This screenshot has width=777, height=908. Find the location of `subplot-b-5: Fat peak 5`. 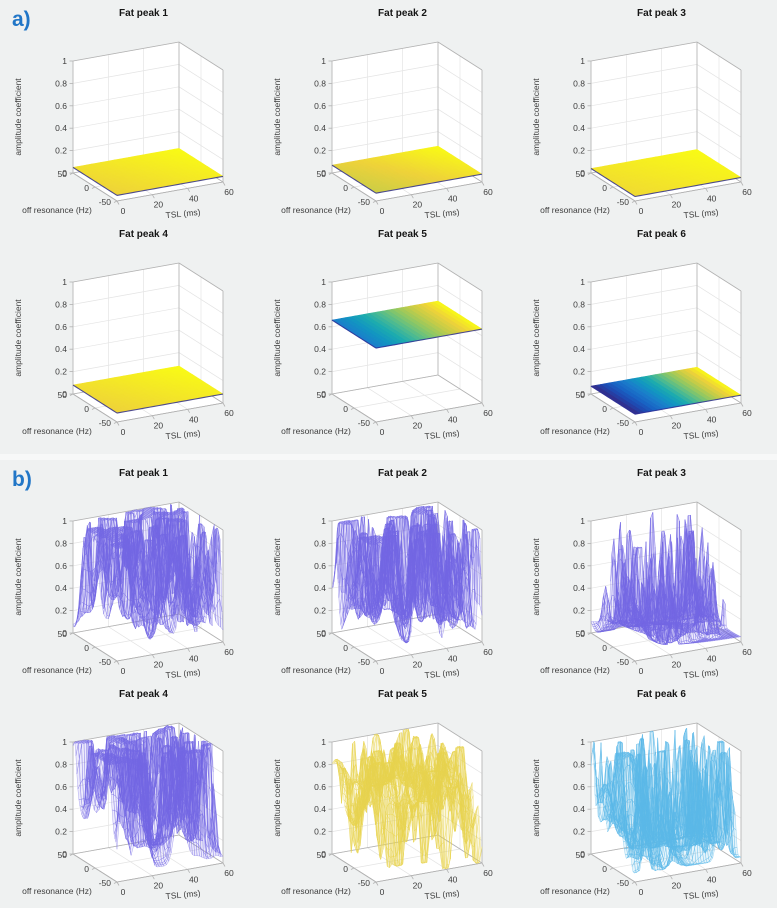

subplot-b-5: Fat peak 5 is located at coordinates (388, 797).